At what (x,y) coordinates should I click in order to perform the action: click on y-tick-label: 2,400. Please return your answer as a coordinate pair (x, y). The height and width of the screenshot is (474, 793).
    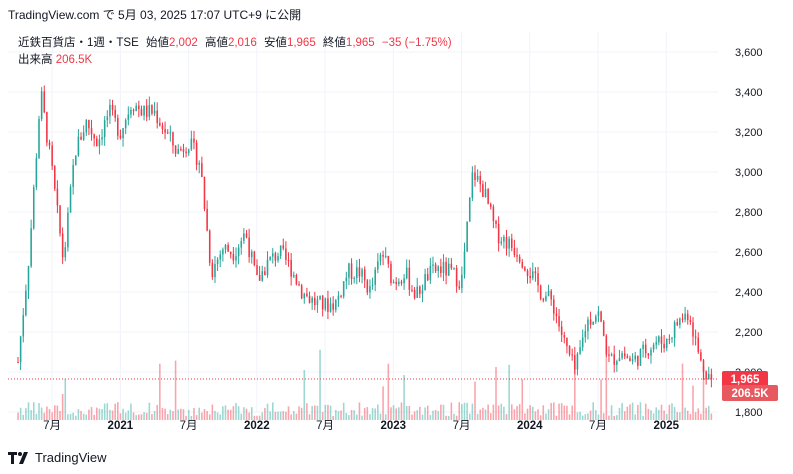
    Looking at the image, I should click on (749, 293).